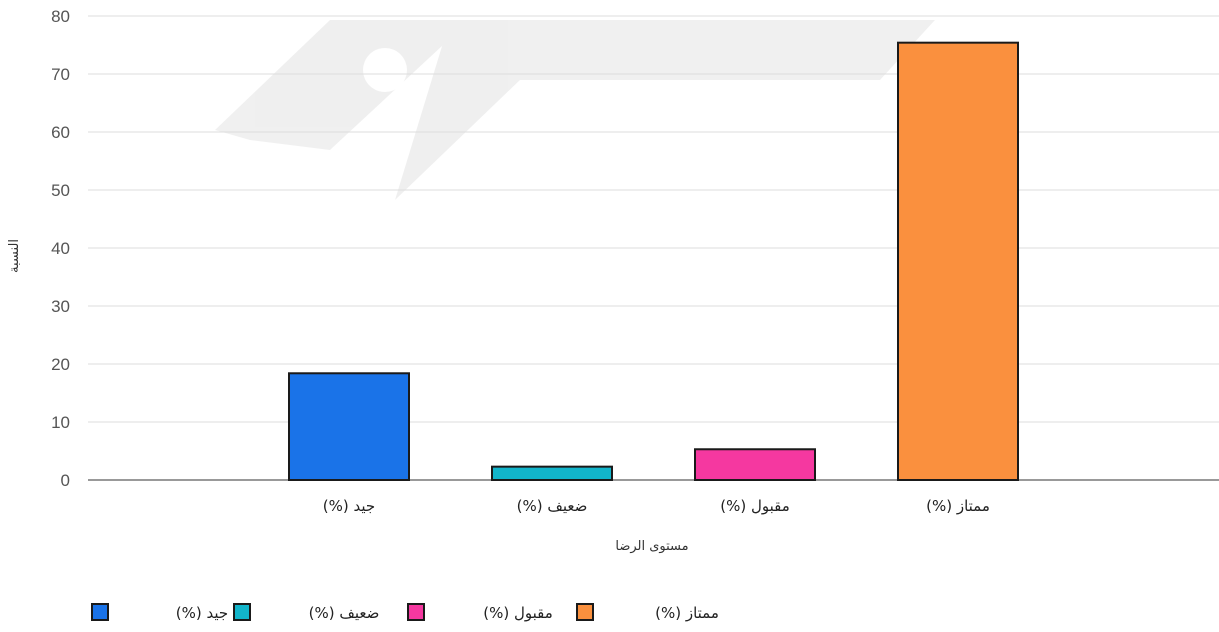 This screenshot has width=1219, height=632. I want to click on legend: (%) جيد (%) ضعيف (%) مقبول (%) ممتاز, so click(405, 612).